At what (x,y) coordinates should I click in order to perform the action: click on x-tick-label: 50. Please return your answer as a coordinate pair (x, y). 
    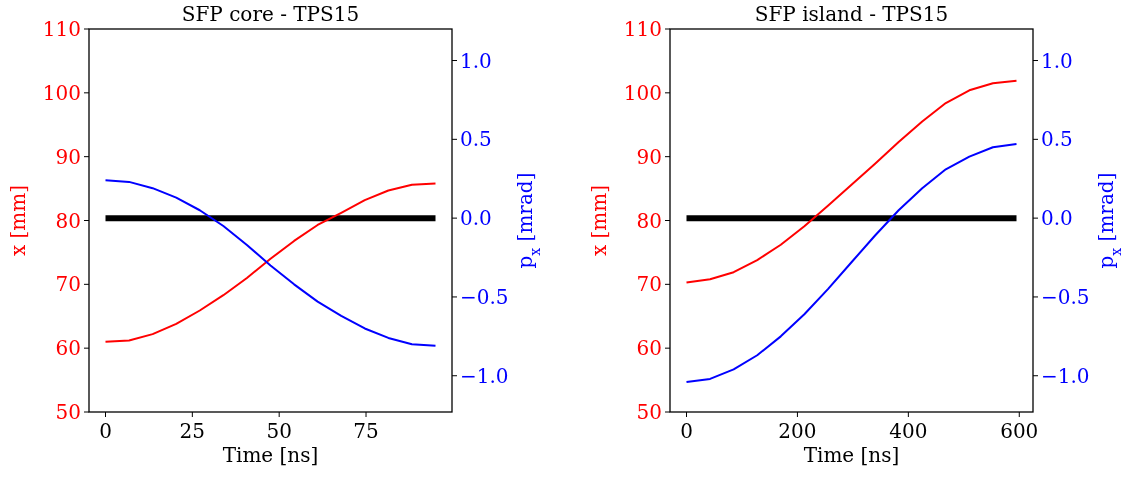
    Looking at the image, I should click on (279, 431).